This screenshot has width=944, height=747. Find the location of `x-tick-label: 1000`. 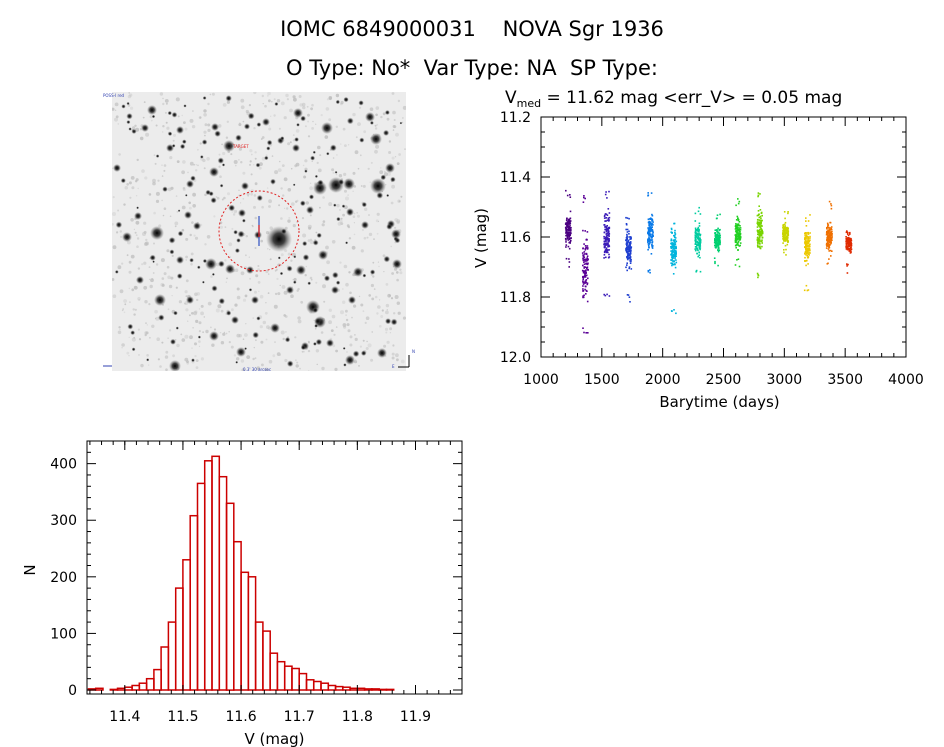

x-tick-label: 1000 is located at coordinates (541, 380).